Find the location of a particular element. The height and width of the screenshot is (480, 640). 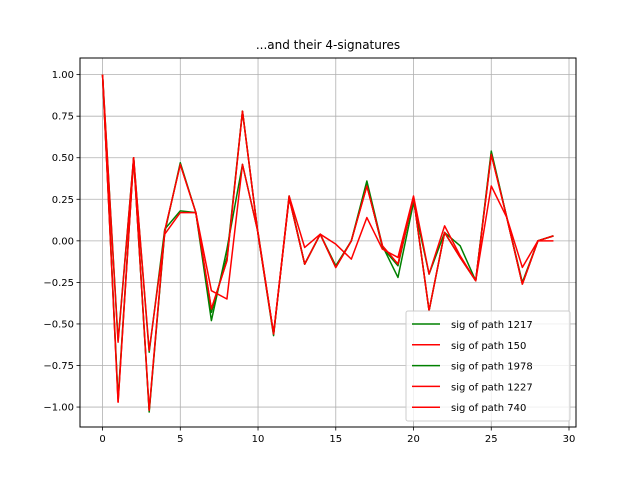

legend-label: sig of path 150 is located at coordinates (488, 346).